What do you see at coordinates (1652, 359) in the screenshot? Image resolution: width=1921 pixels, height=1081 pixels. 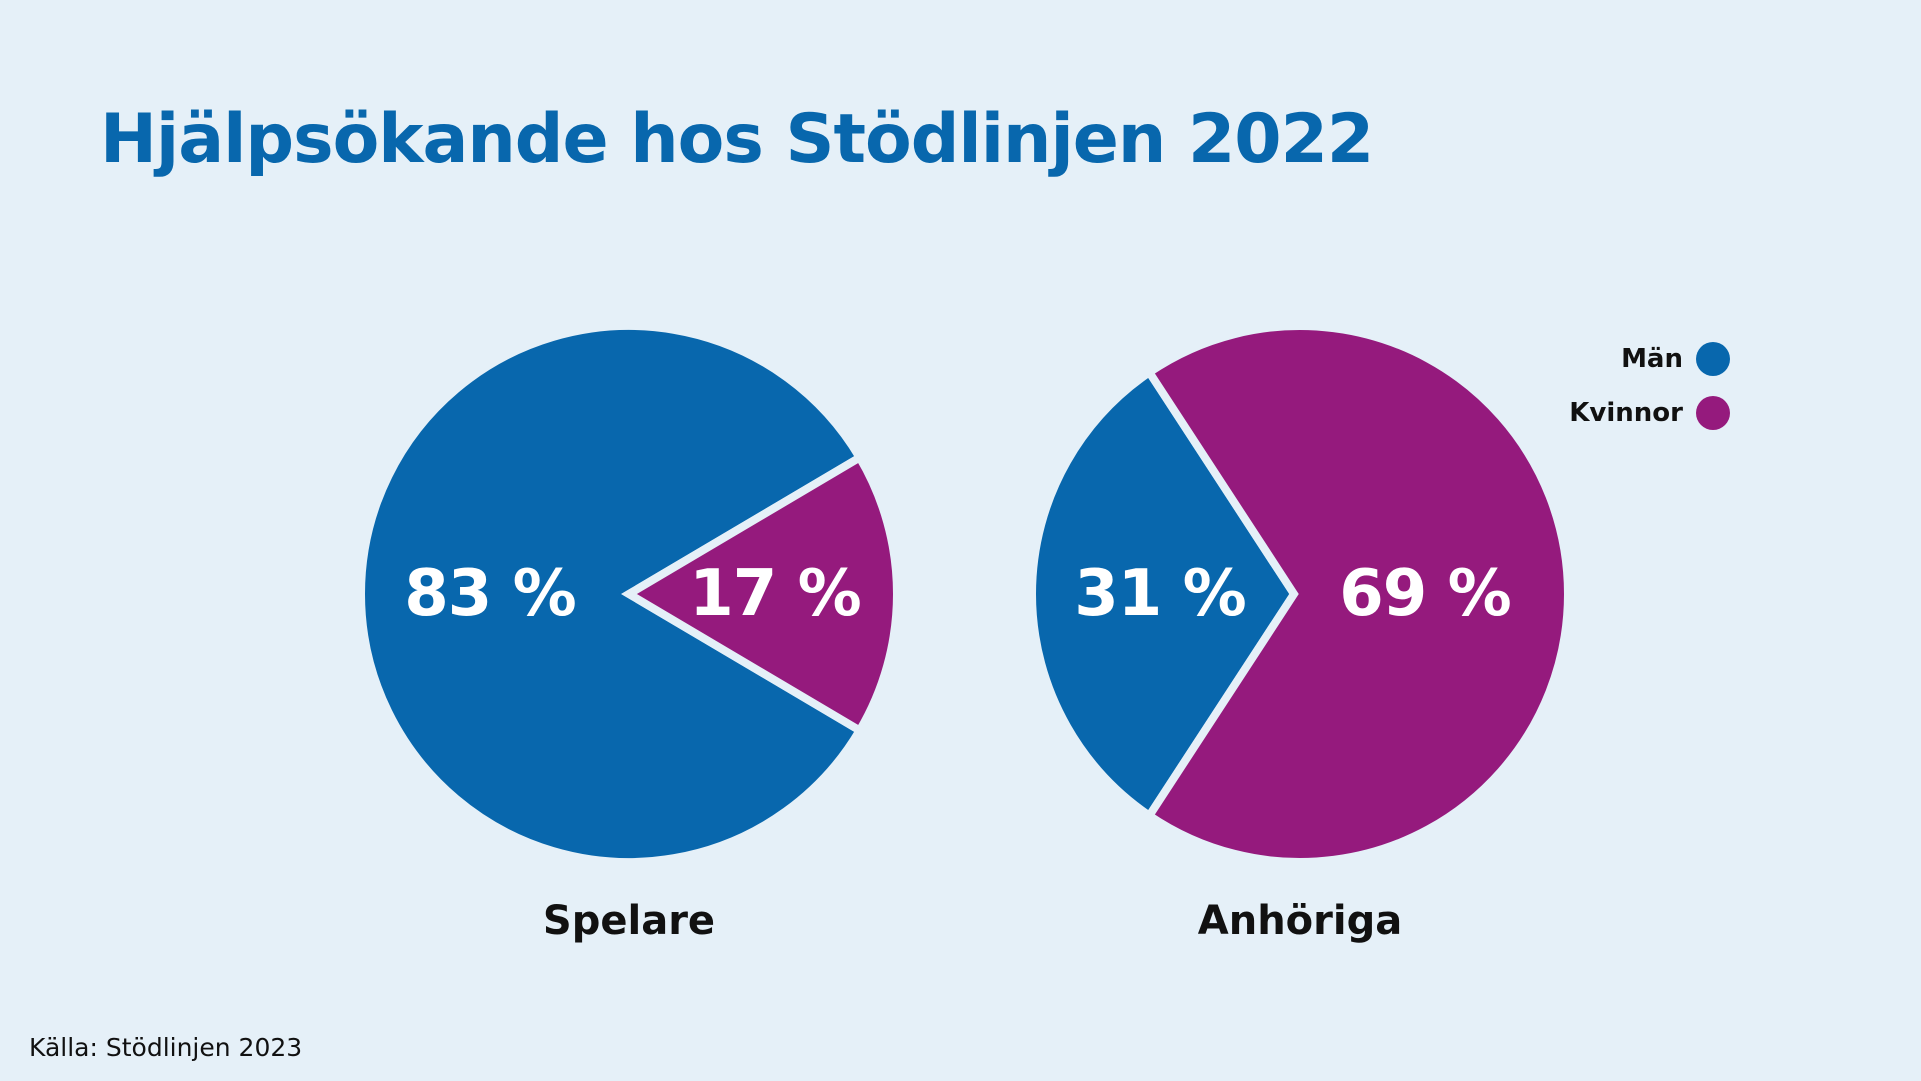 I see `legend-label: Män` at bounding box center [1652, 359].